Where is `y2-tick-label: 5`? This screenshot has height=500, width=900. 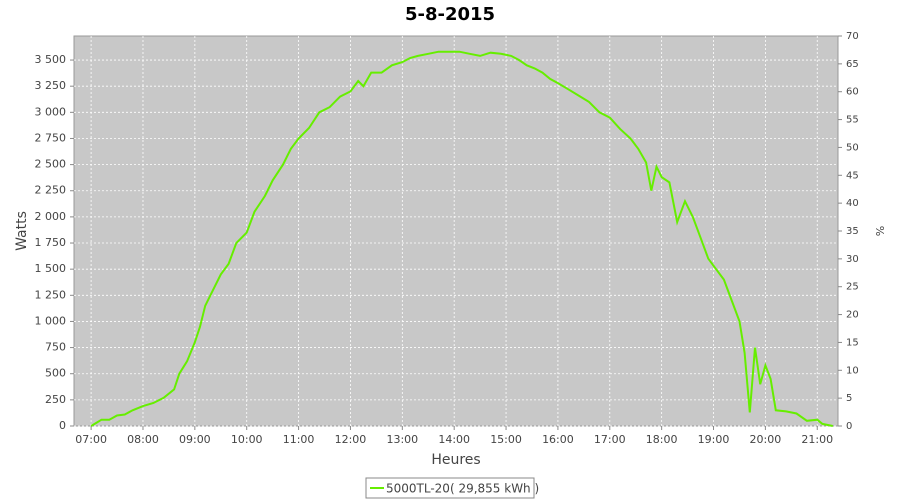 y2-tick-label: 5 is located at coordinates (849, 398).